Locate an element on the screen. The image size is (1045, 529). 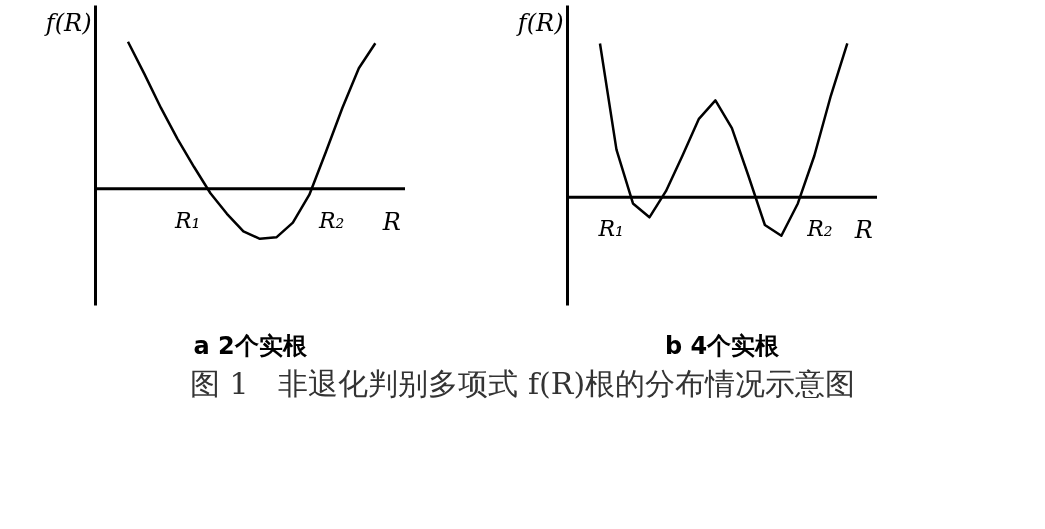
text: a 2个实根 is located at coordinates (250, 346).